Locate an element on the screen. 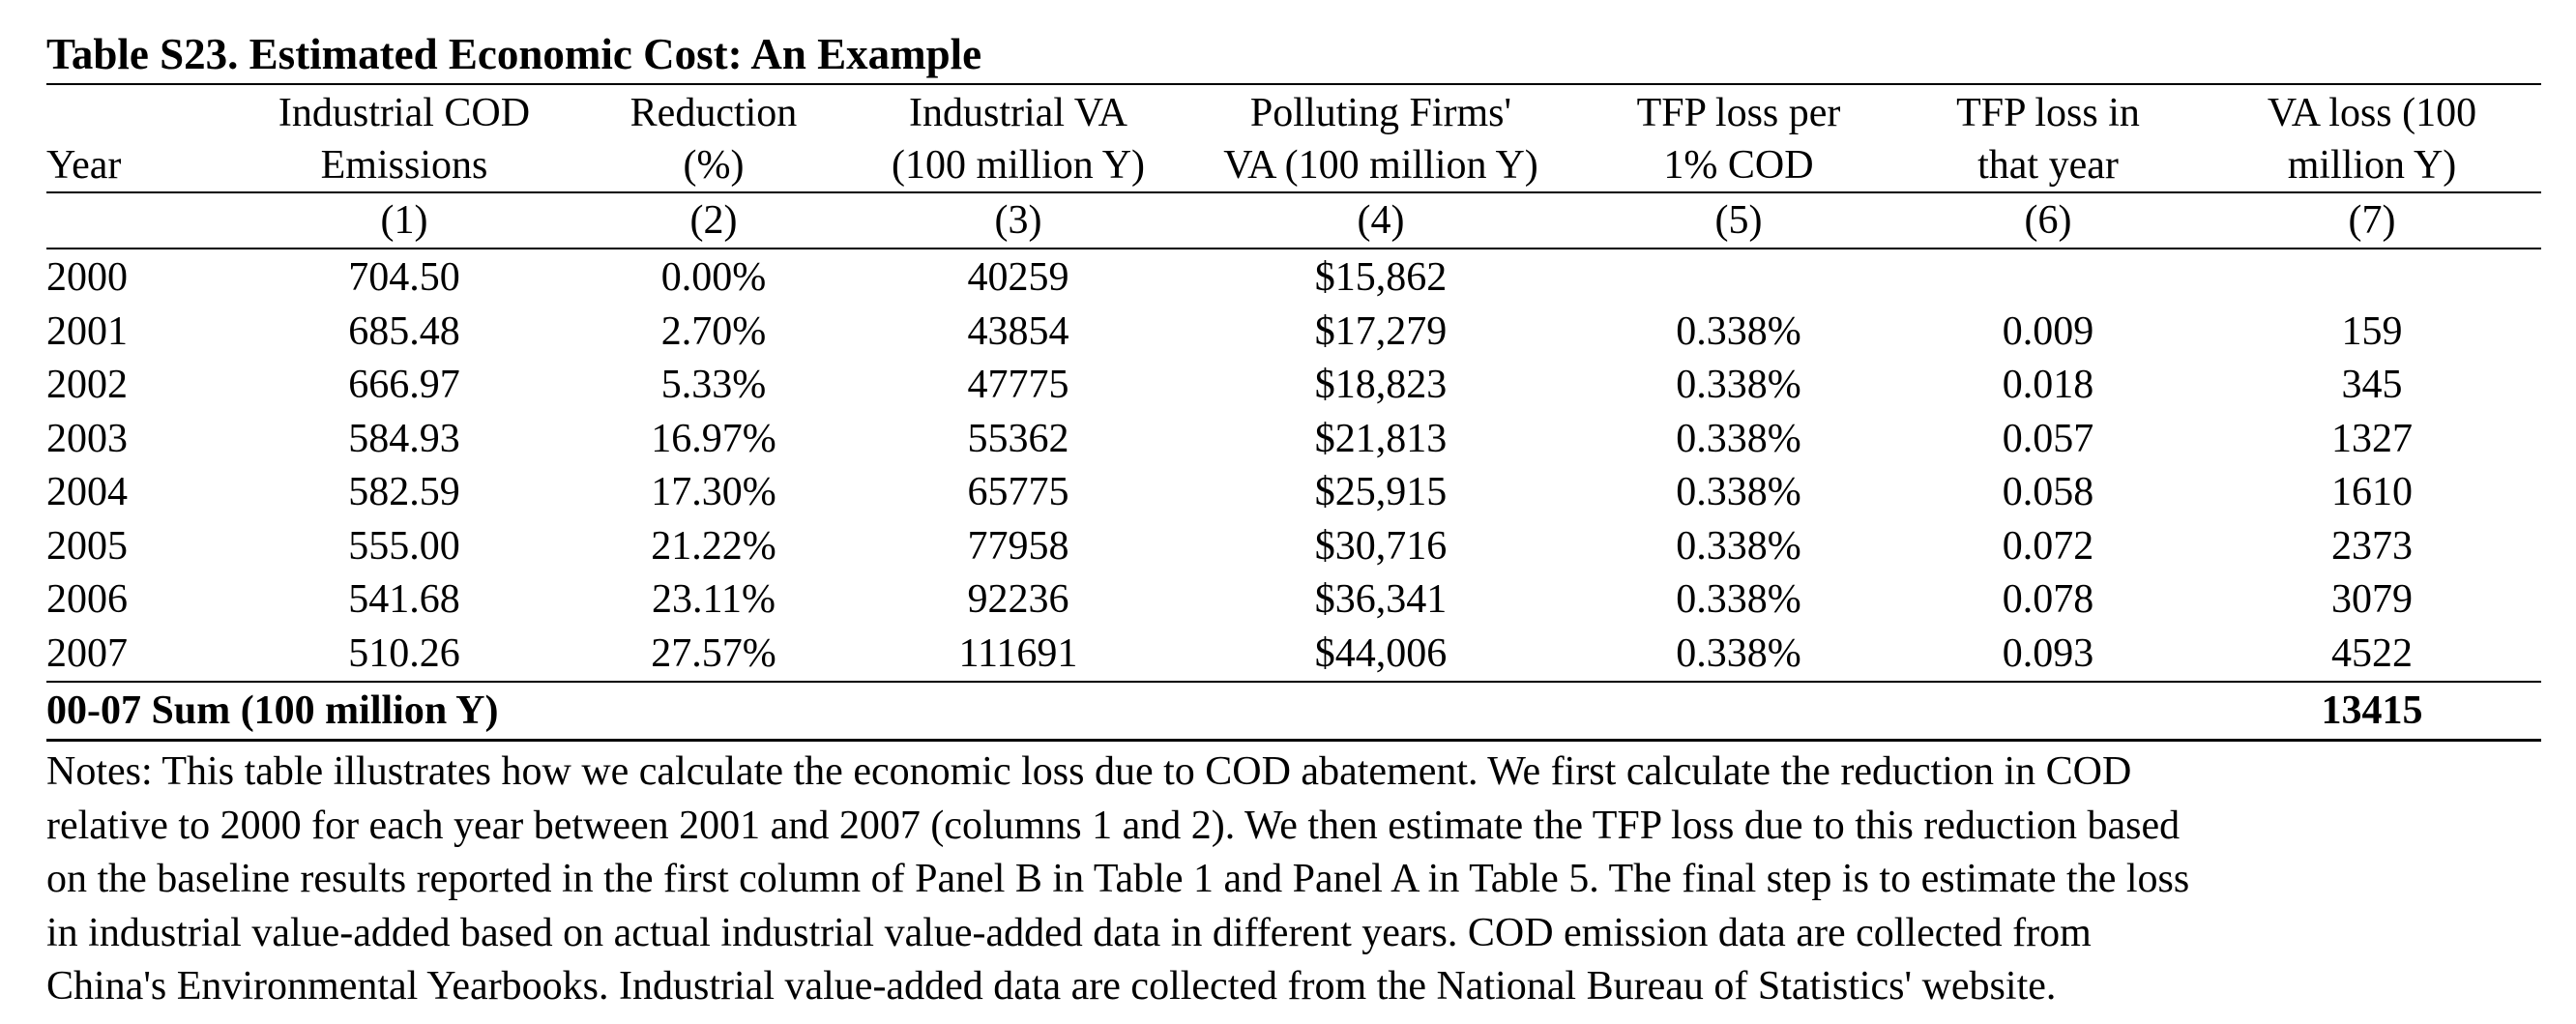  column-number: (7) is located at coordinates (2372, 220).